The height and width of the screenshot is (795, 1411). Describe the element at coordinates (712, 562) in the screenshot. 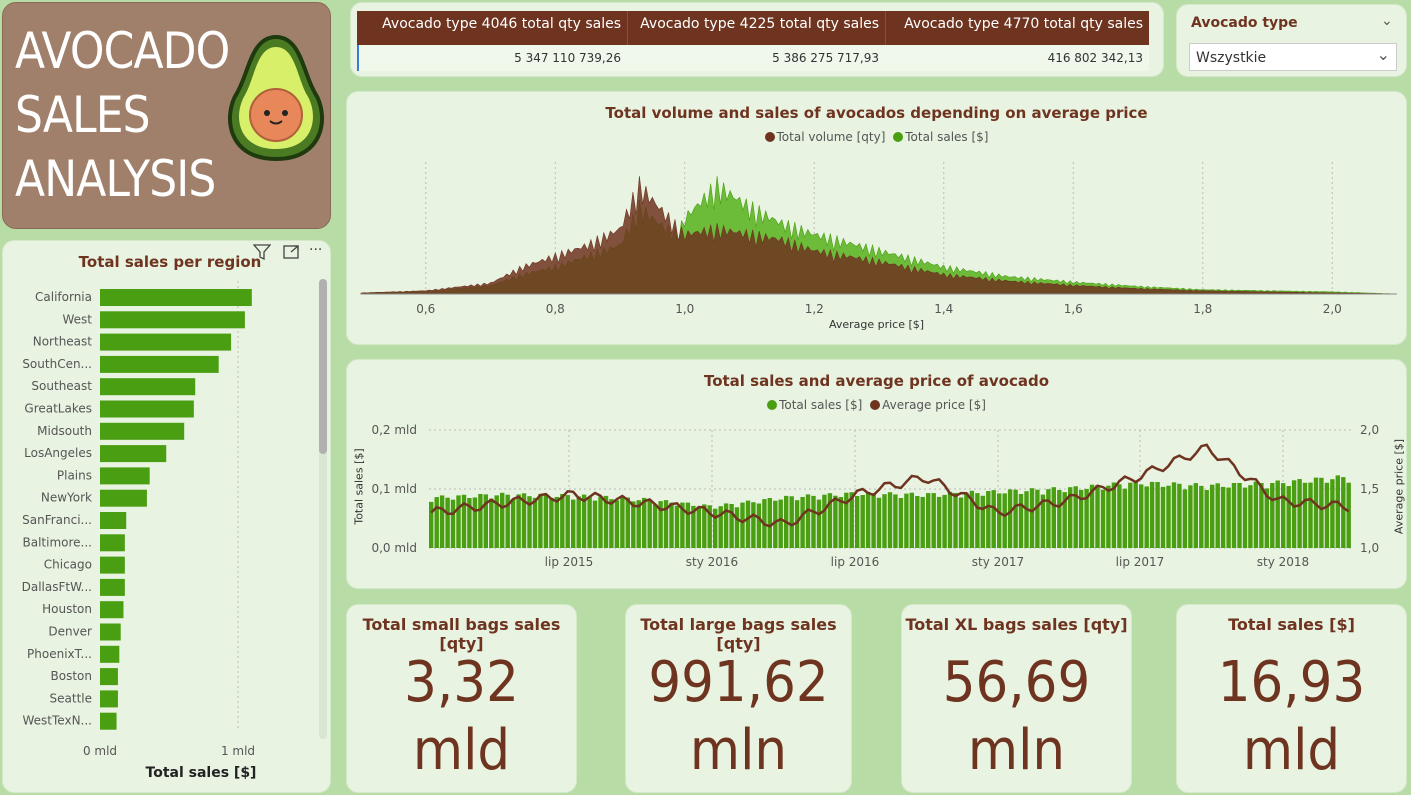

I see `timeseries-x-tick: sty 2016` at that location.